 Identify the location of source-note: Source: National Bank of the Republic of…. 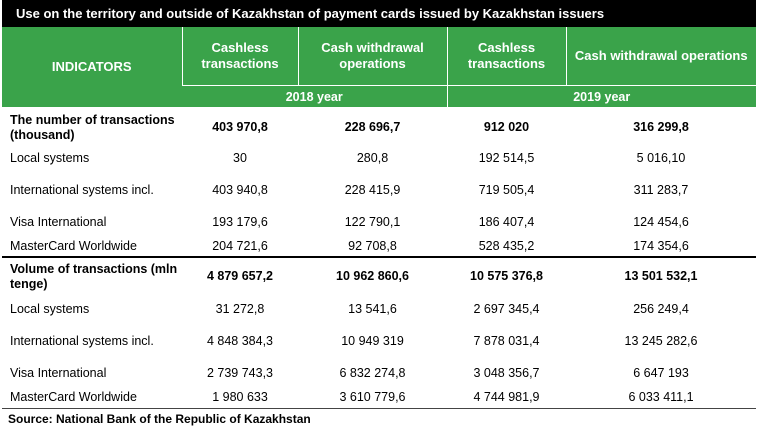
(159, 418).